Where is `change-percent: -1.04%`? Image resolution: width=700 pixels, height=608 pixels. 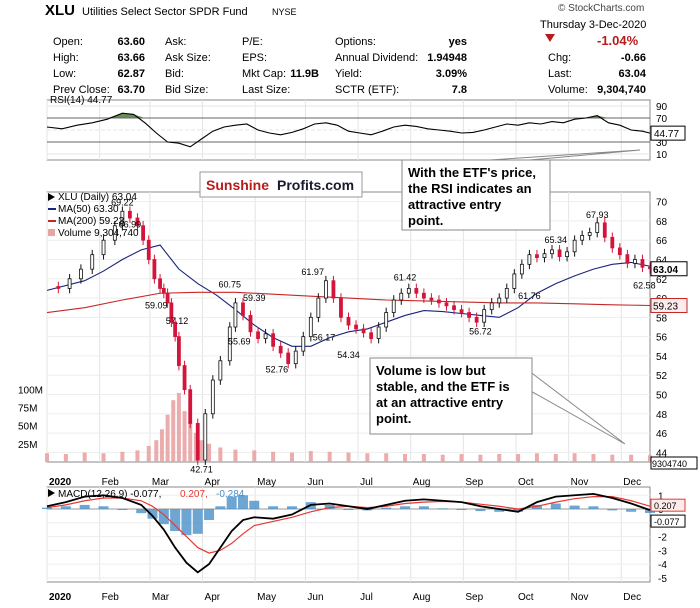
change-percent: -1.04% is located at coordinates (618, 40).